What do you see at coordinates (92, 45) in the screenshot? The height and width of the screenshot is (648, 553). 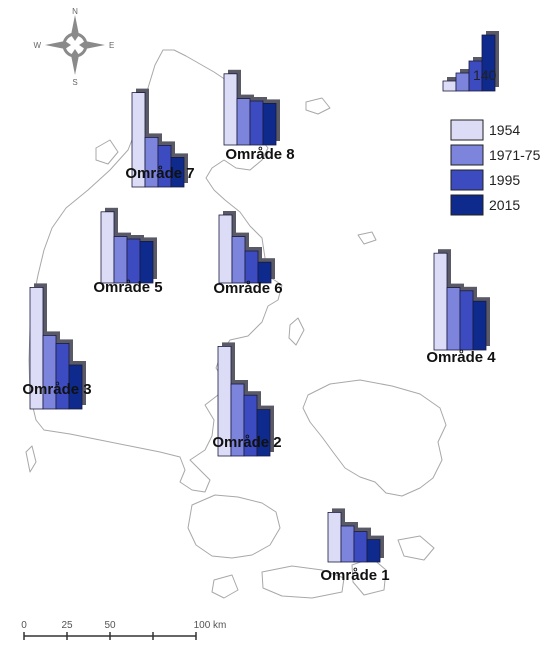 I see `compass-arrow-east` at bounding box center [92, 45].